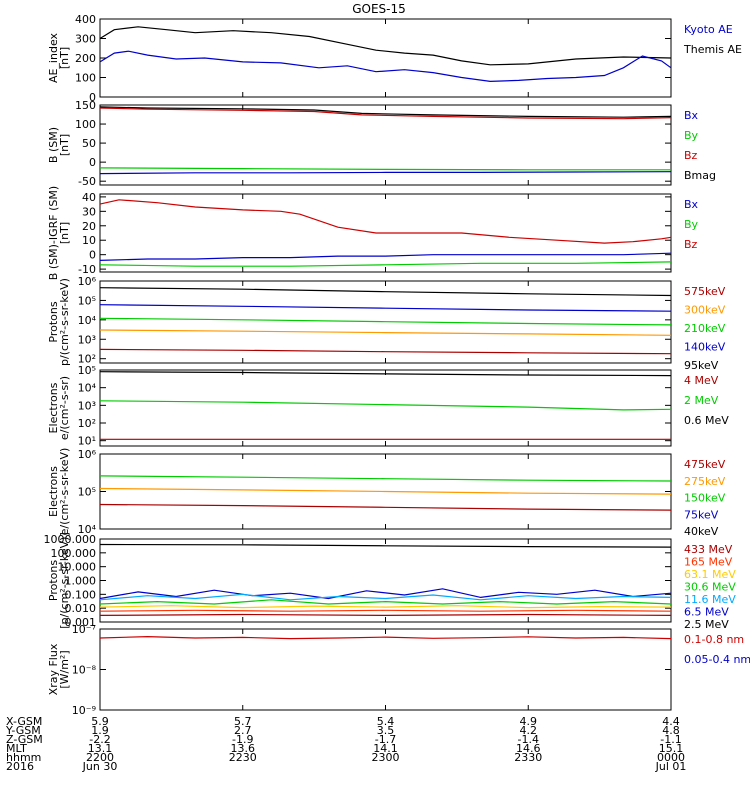 This screenshot has height=800, width=750. I want to click on series-line-63-1-mev, so click(385, 607).